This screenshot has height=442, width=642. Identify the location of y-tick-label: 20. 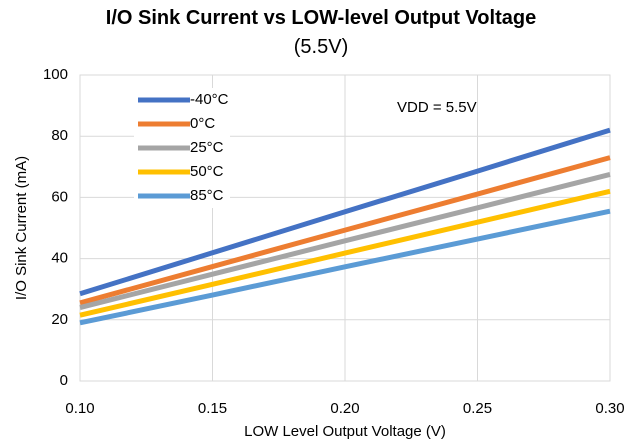
(59, 319).